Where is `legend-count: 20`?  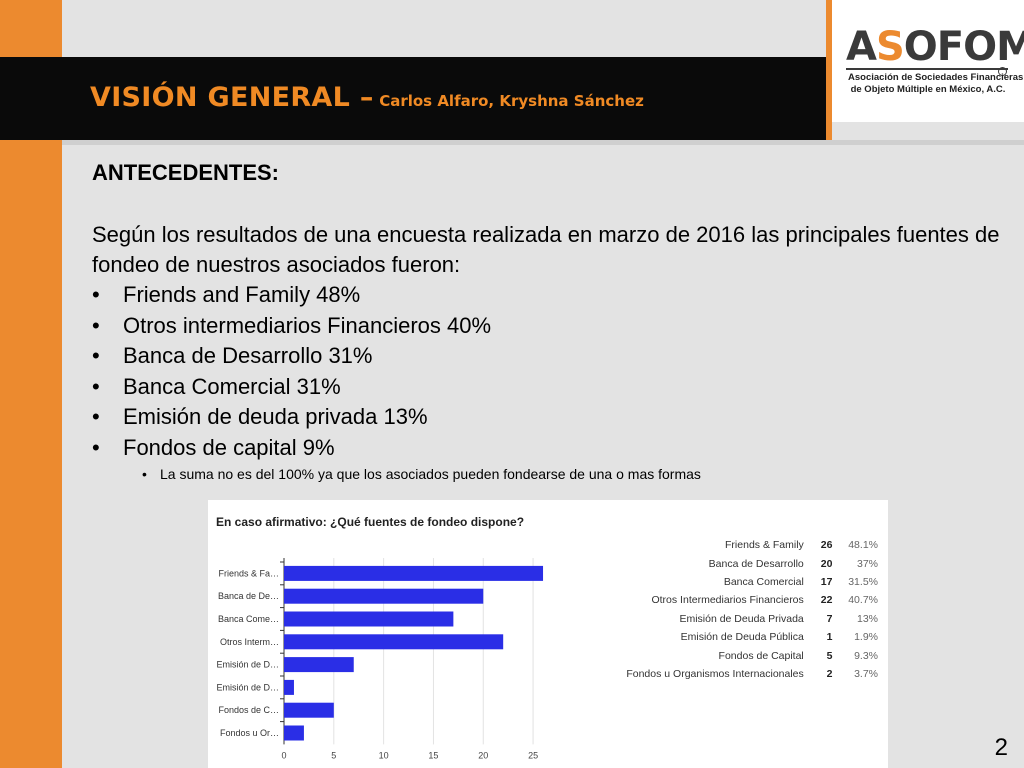 legend-count: 20 is located at coordinates (826, 563).